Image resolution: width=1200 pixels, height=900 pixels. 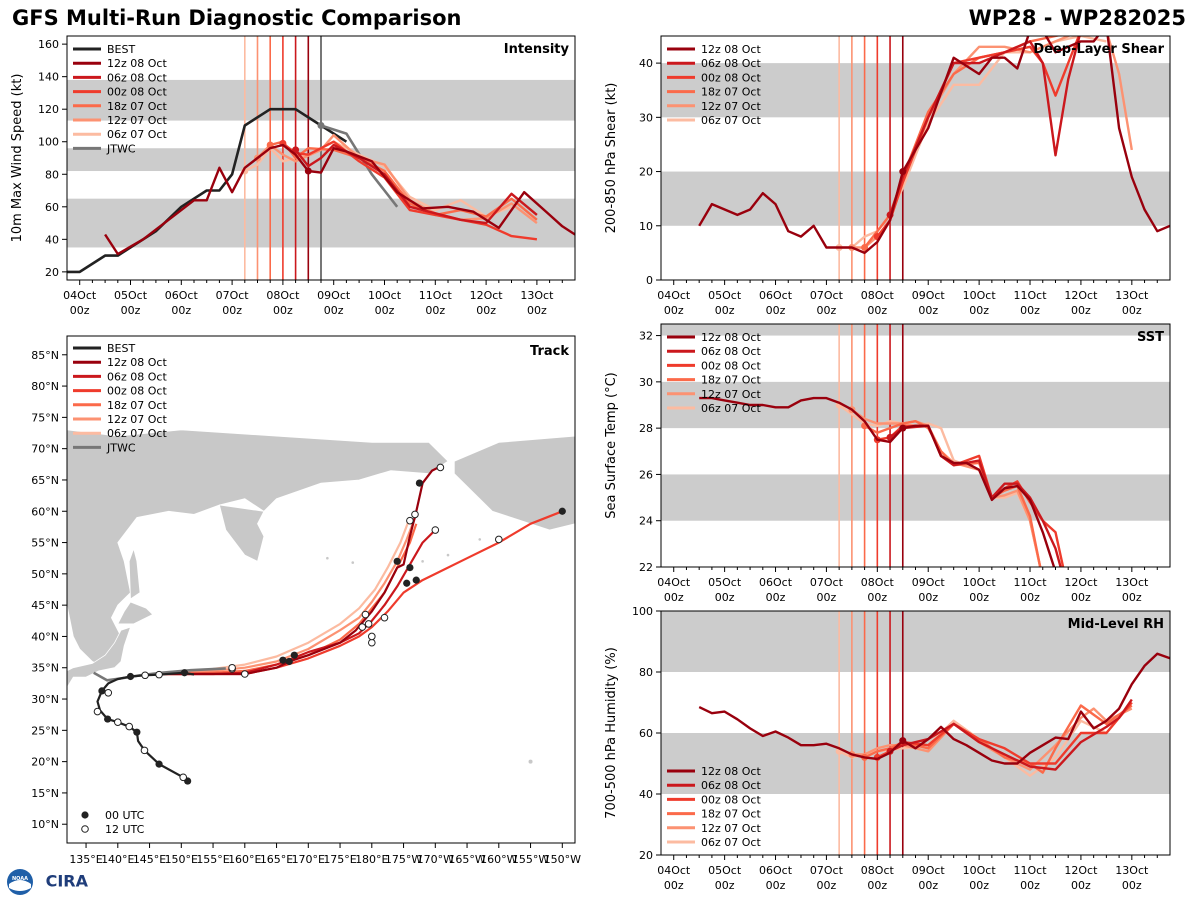 I want to click on storm-id: WP28 - WP282025, so click(x=1077, y=18).